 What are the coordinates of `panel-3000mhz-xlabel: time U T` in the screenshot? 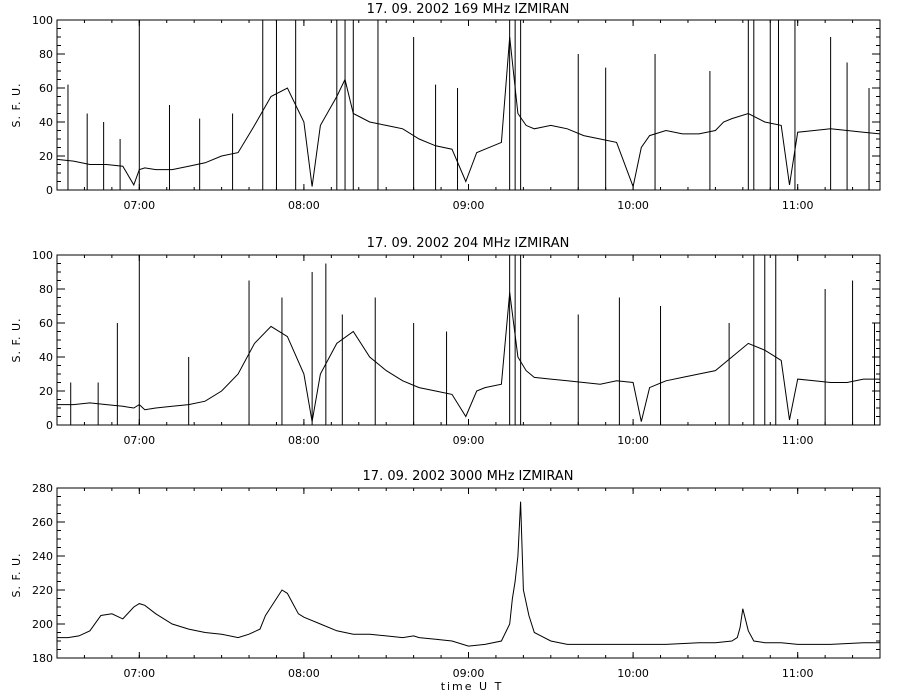 It's located at (472, 686).